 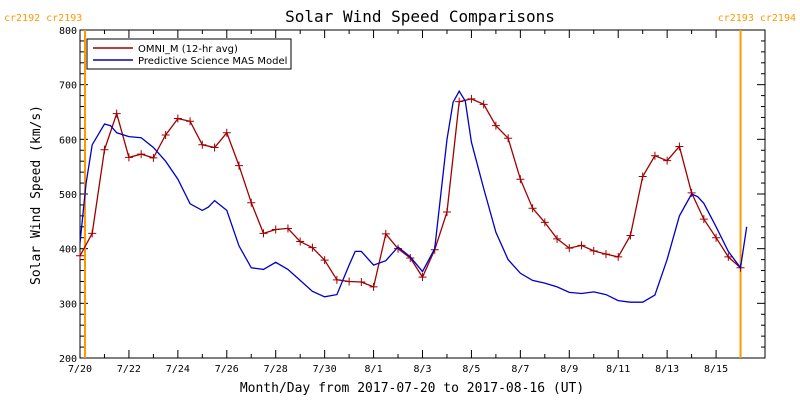 I want to click on y-tick-label: 400, so click(x=68, y=250).